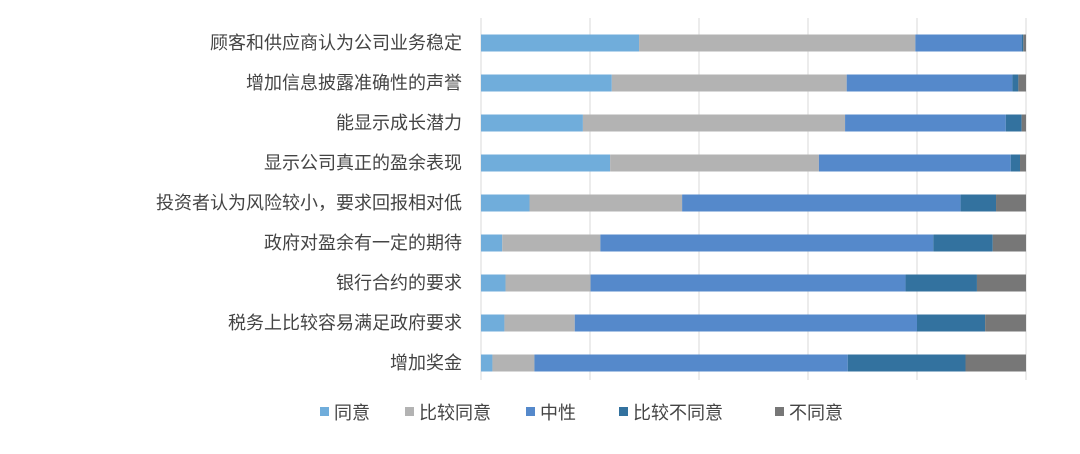  I want to click on category-label: 显示公司真正的盈余表现, so click(363, 163).